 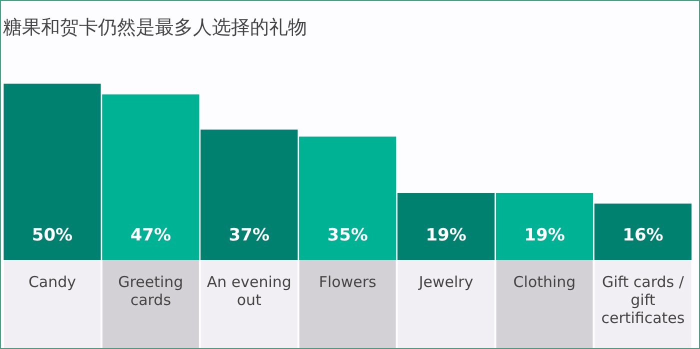 I want to click on data-label: 50%, so click(x=52, y=235).